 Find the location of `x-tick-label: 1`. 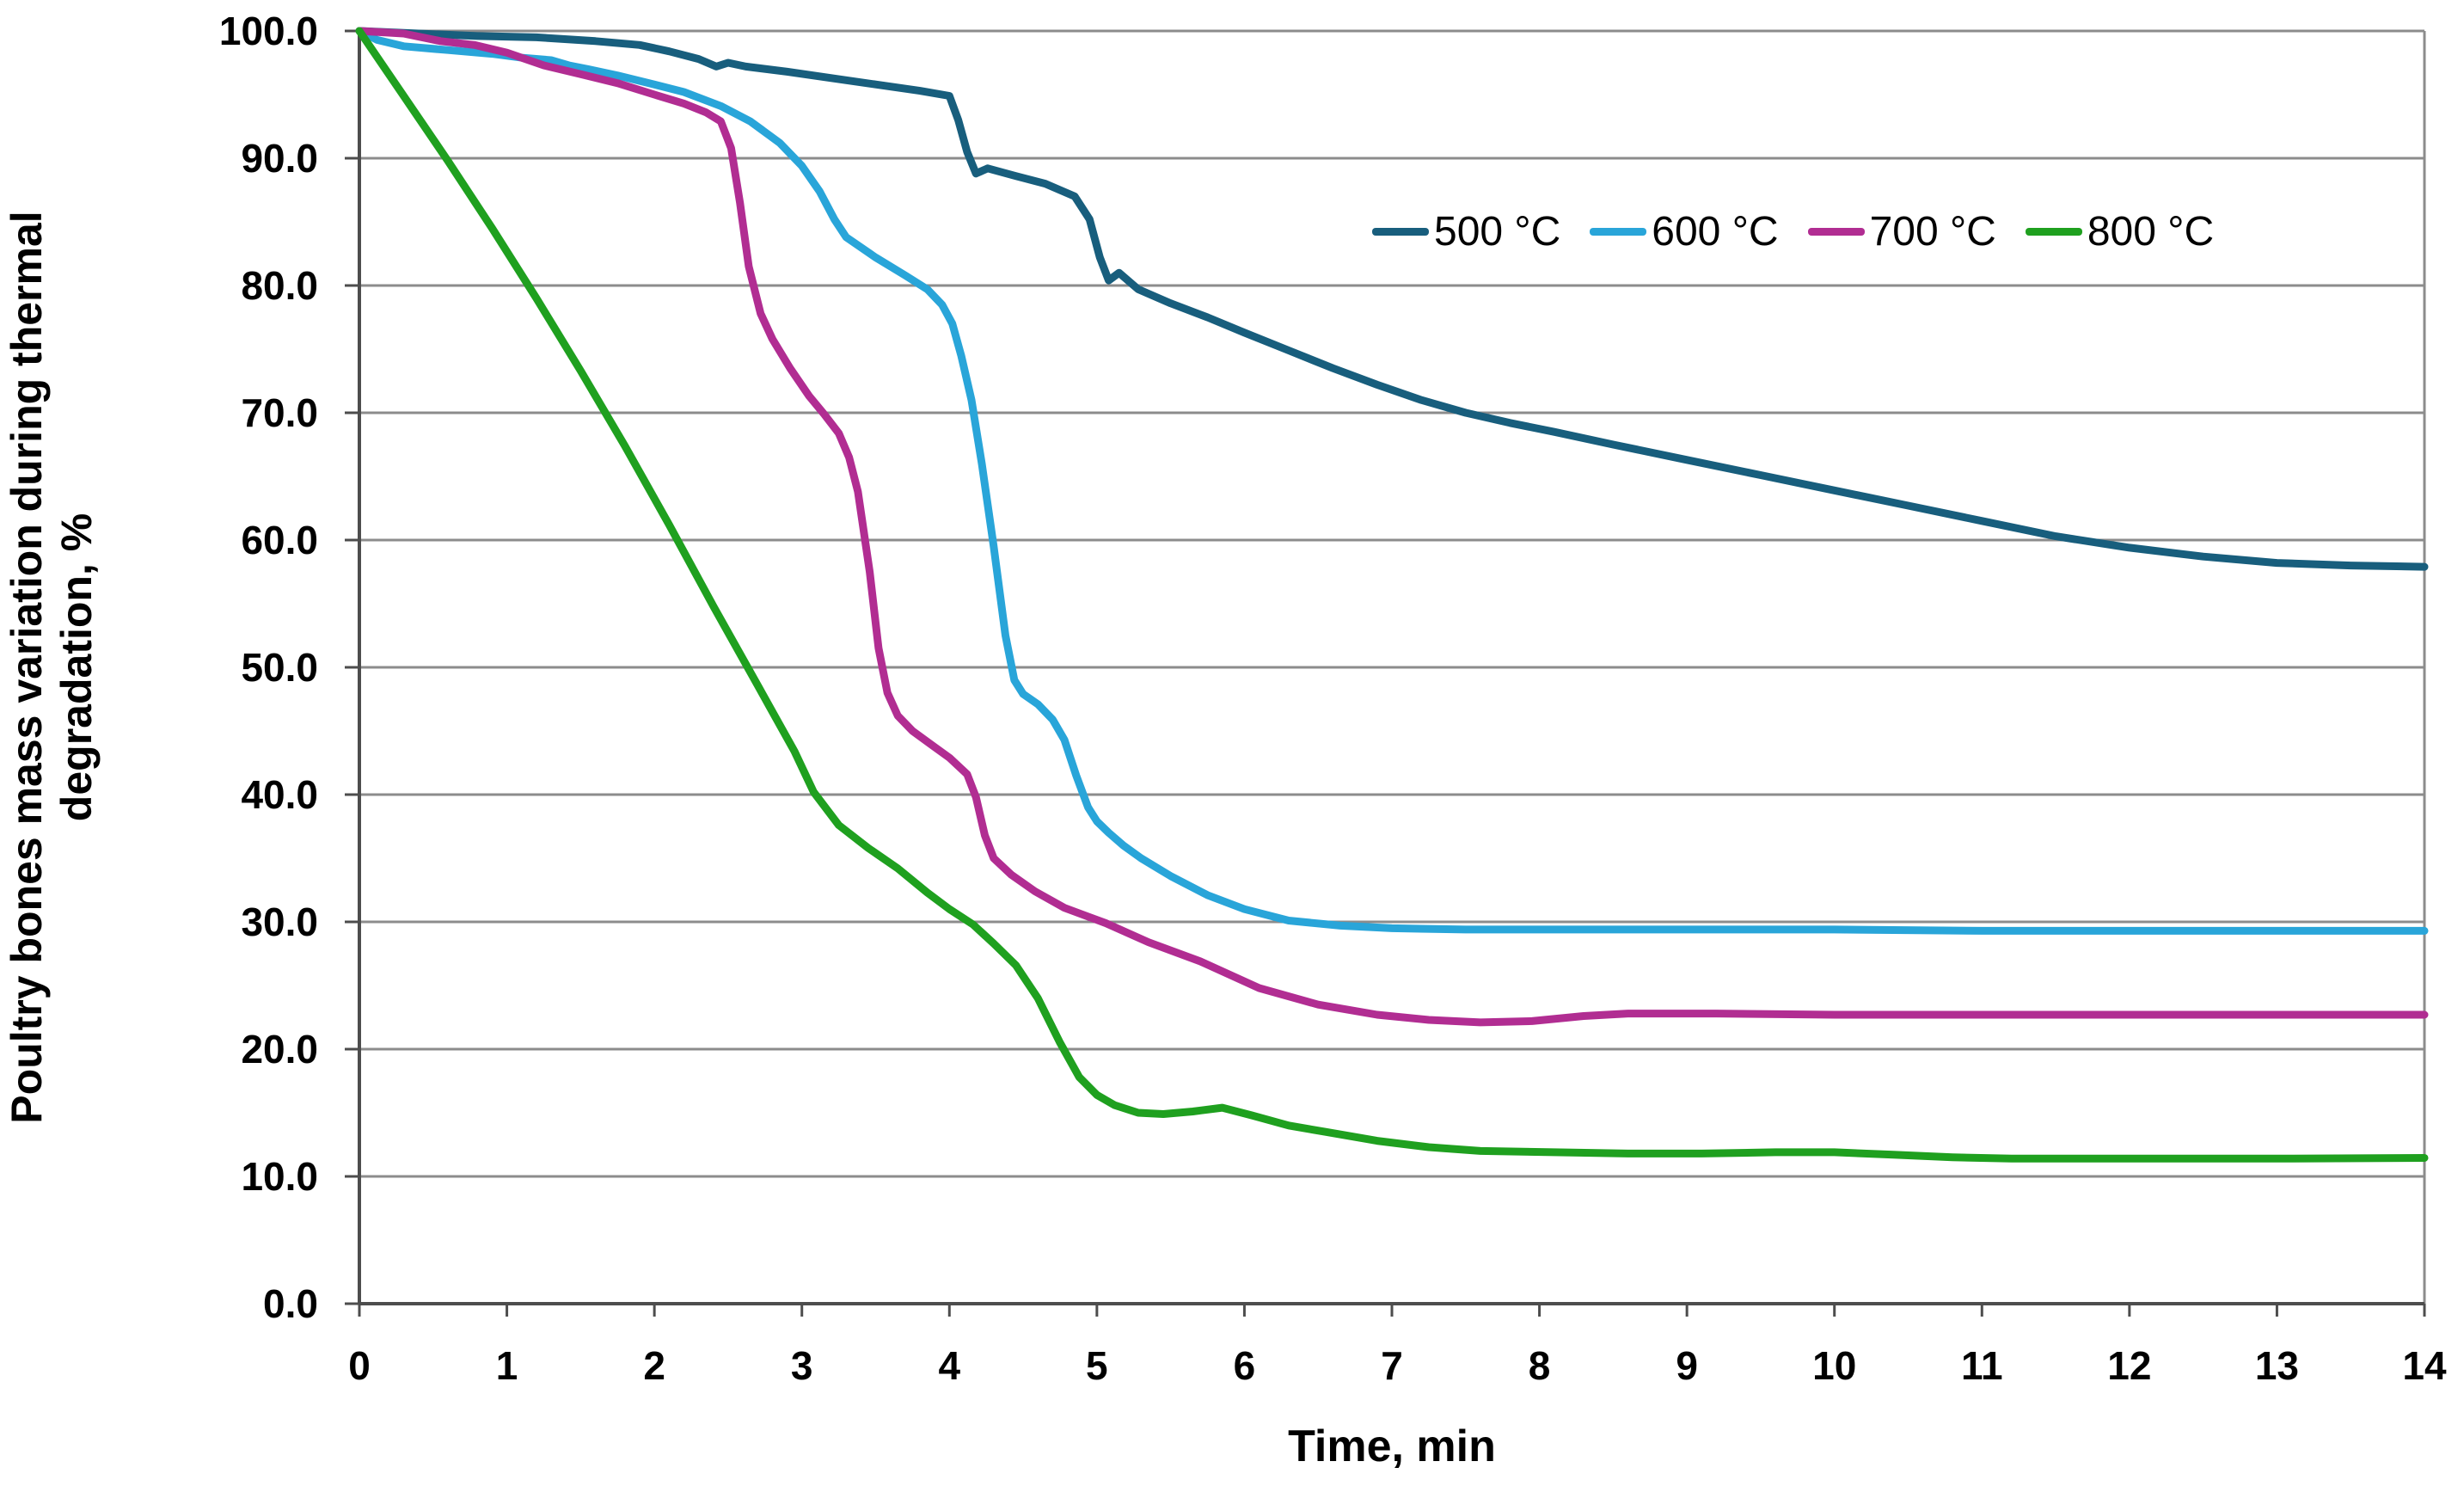

x-tick-label: 1 is located at coordinates (507, 1365).